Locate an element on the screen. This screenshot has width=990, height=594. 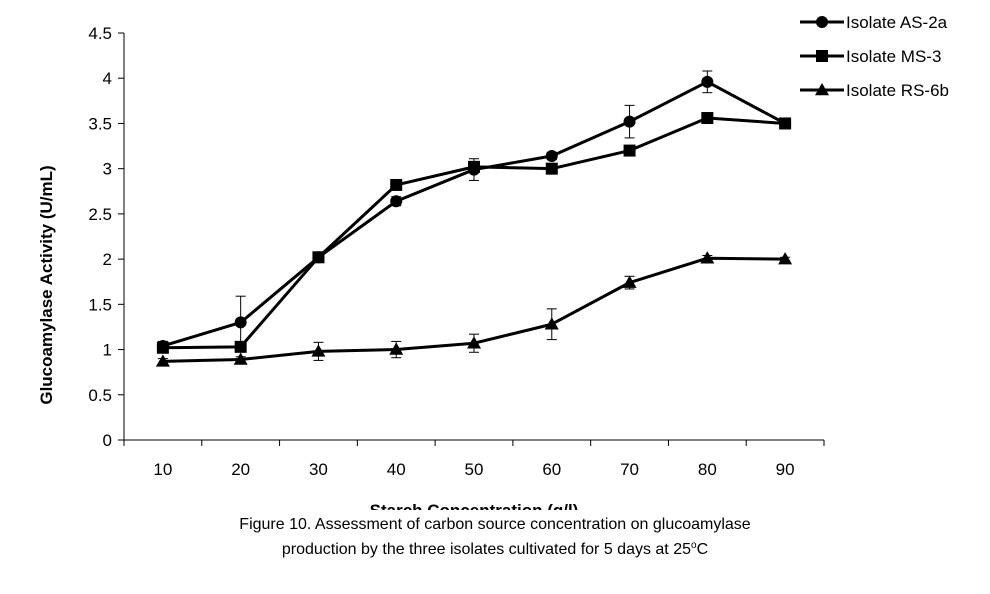
series-isolate-rs-6b is located at coordinates (474, 309).